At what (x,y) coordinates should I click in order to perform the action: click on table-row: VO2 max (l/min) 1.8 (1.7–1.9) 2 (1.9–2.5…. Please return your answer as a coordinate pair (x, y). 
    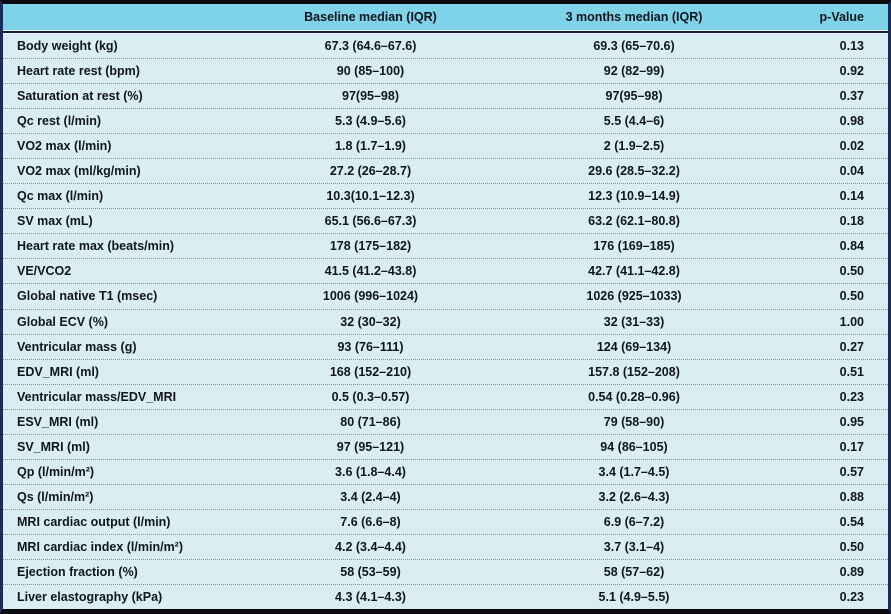
    Looking at the image, I should click on (445, 146).